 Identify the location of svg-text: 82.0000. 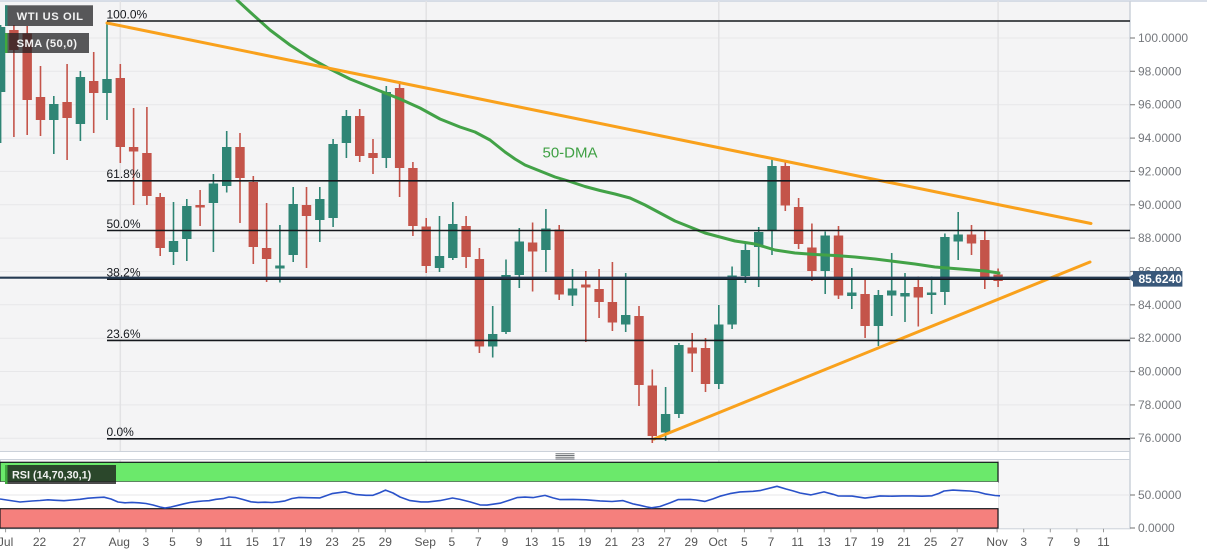
(1160, 338).